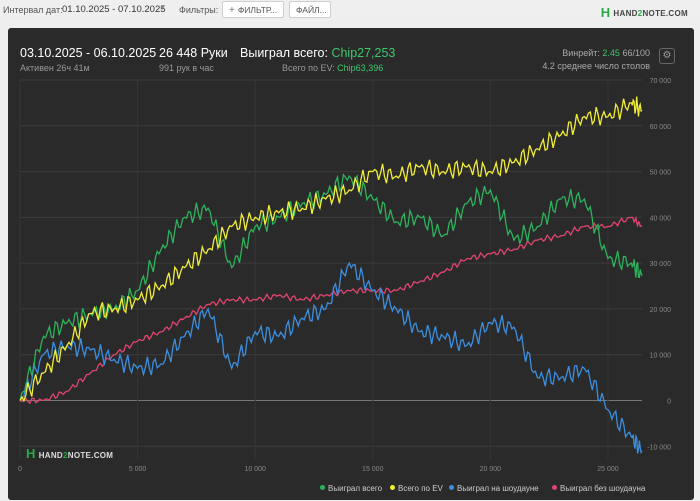 Image resolution: width=700 pixels, height=501 pixels. I want to click on ev-value: Chip63,396, so click(360, 68).